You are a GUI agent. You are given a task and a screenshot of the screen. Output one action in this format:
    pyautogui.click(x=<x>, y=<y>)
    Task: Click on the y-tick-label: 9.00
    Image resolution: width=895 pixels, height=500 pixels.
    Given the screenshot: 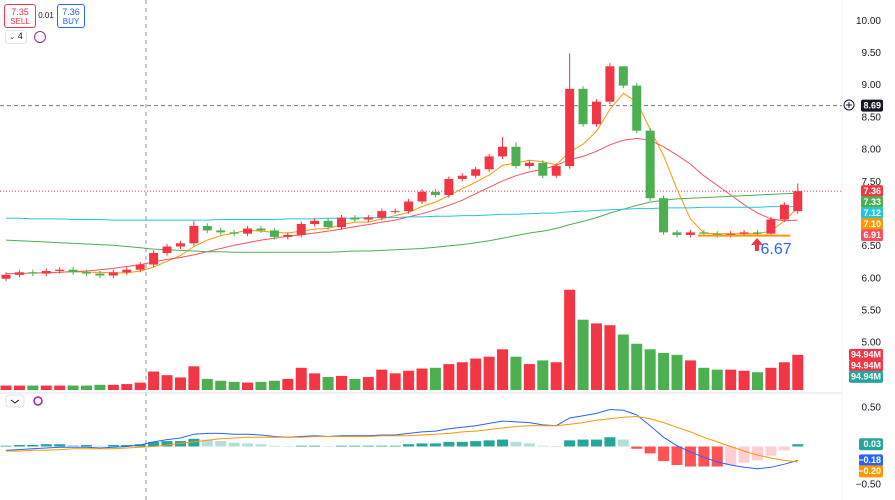 What is the action you would take?
    pyautogui.click(x=872, y=85)
    